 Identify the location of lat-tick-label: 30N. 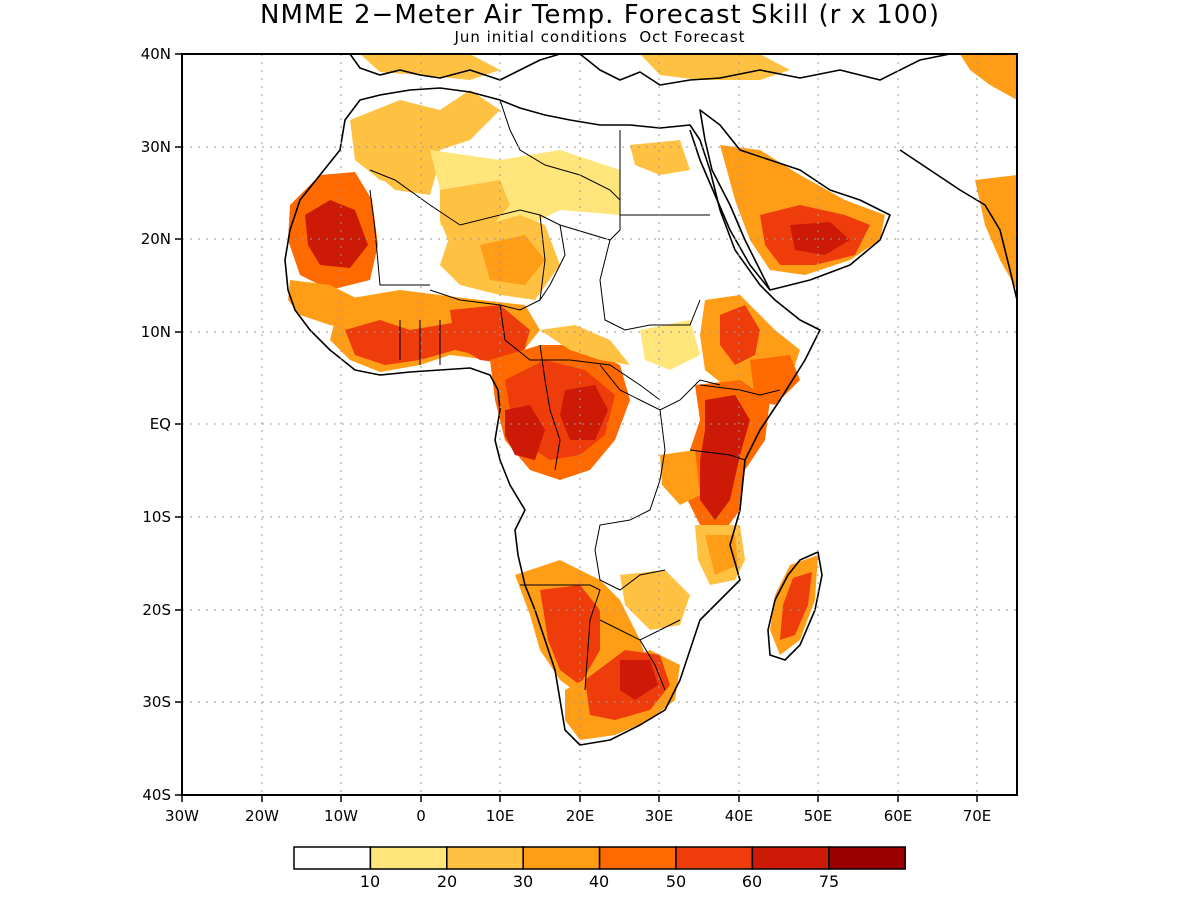
(156, 147).